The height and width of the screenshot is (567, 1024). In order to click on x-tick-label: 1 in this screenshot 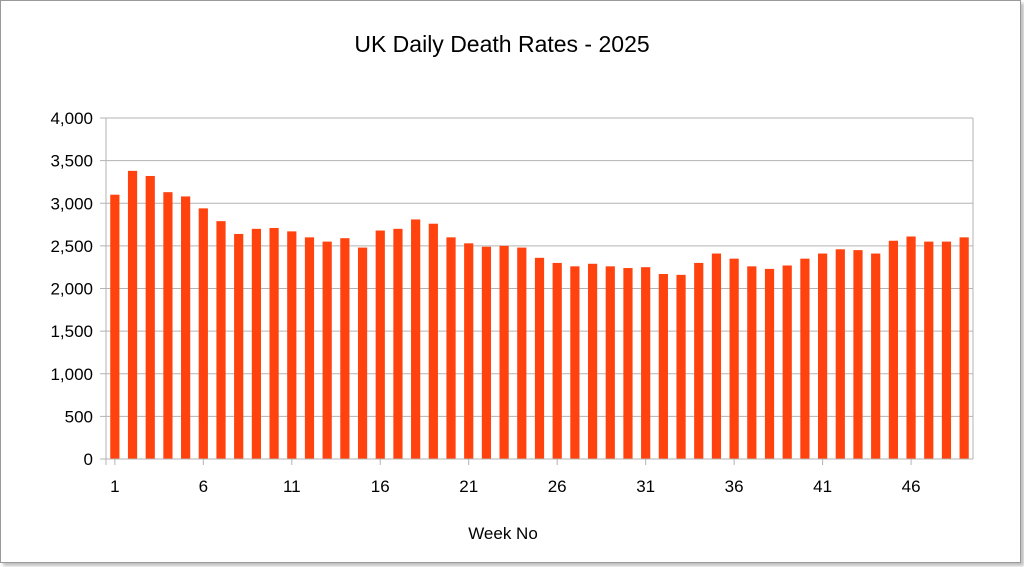, I will do `click(114, 486)`.